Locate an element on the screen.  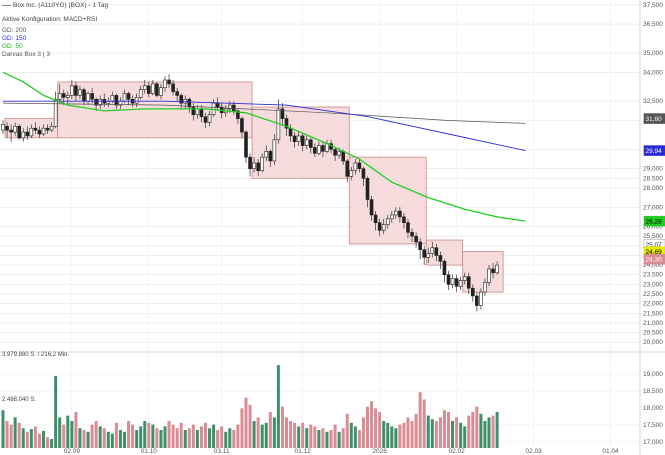
volume-label-top: 3.979.880 S. / 216,2 Mio. is located at coordinates (36, 355).